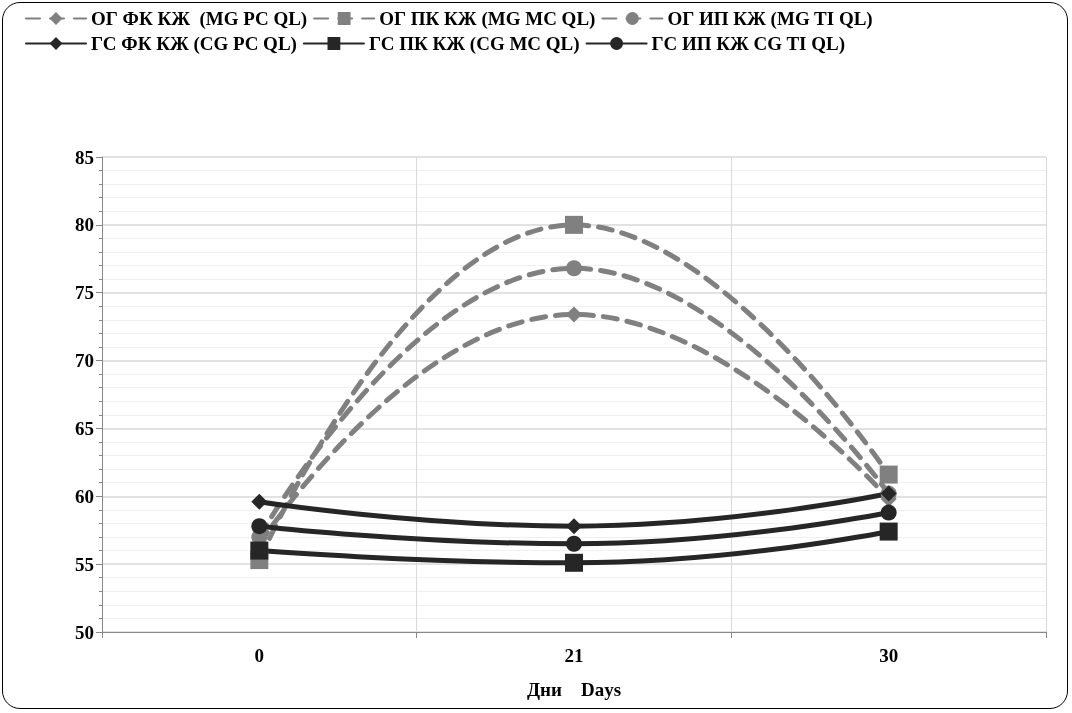 The height and width of the screenshot is (713, 1072). I want to click on y-tick-label: 60, so click(84, 496).